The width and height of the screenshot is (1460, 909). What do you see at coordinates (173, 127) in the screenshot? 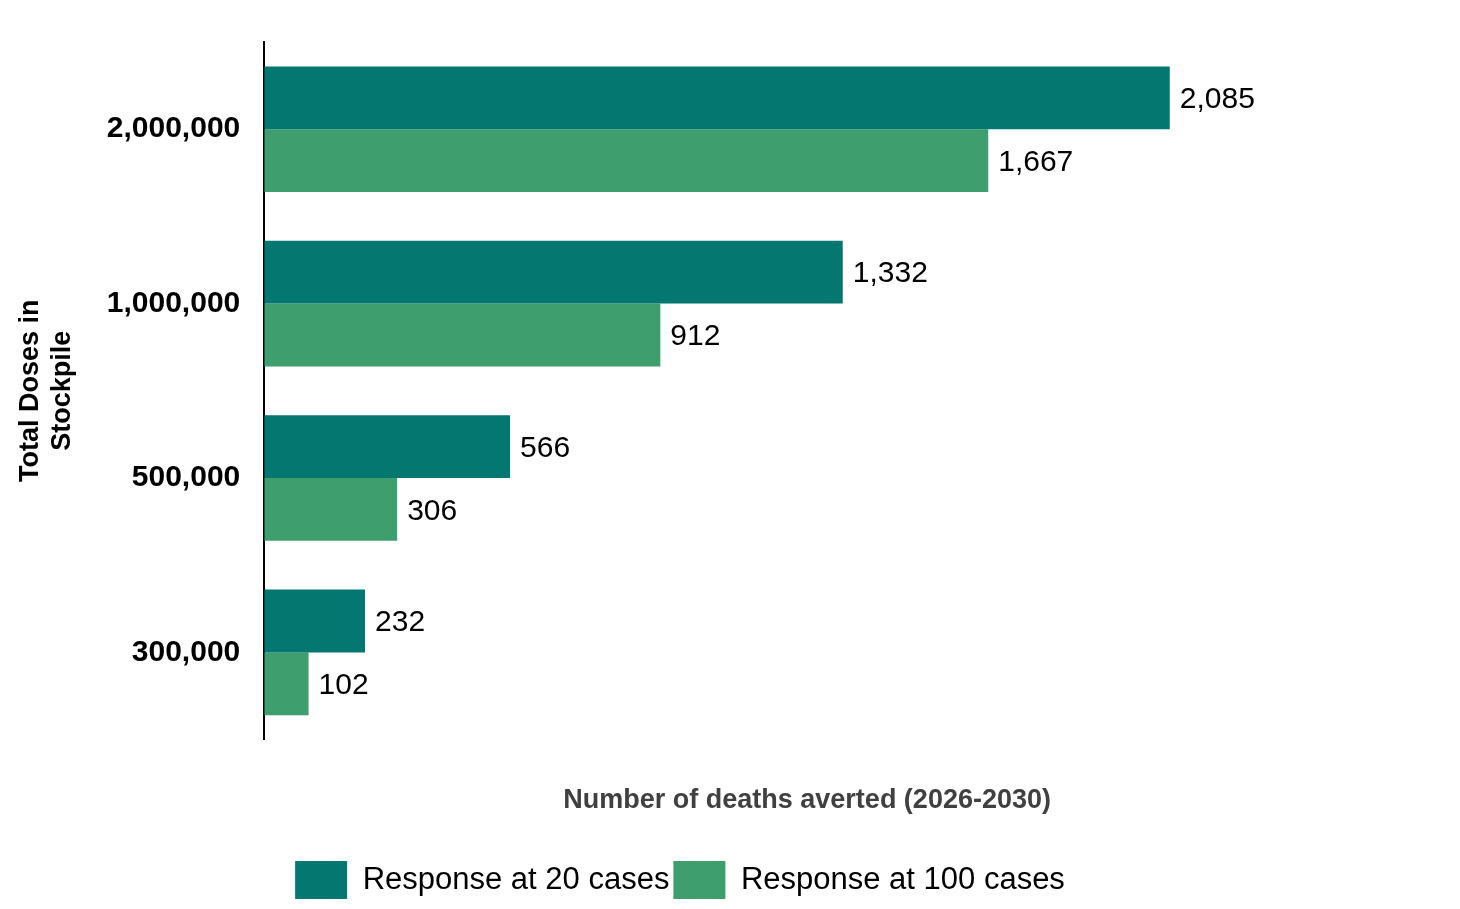
I see `y-tick-label: 2,000,000` at bounding box center [173, 127].